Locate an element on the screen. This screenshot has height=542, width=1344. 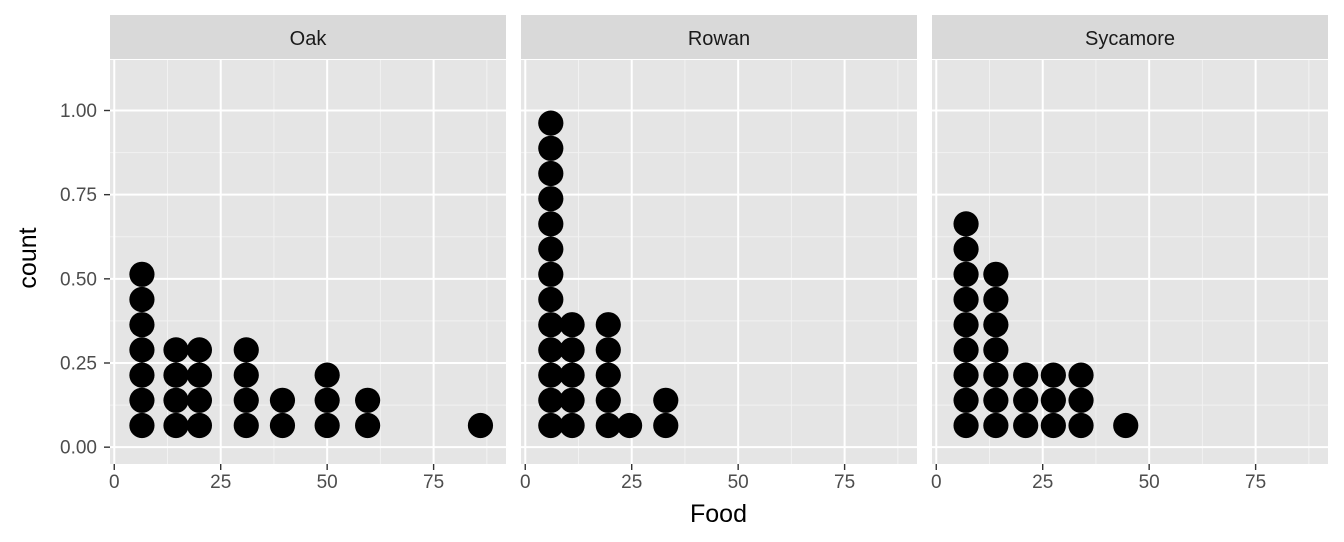
facet-strip-label: Sycamore is located at coordinates (1130, 39).